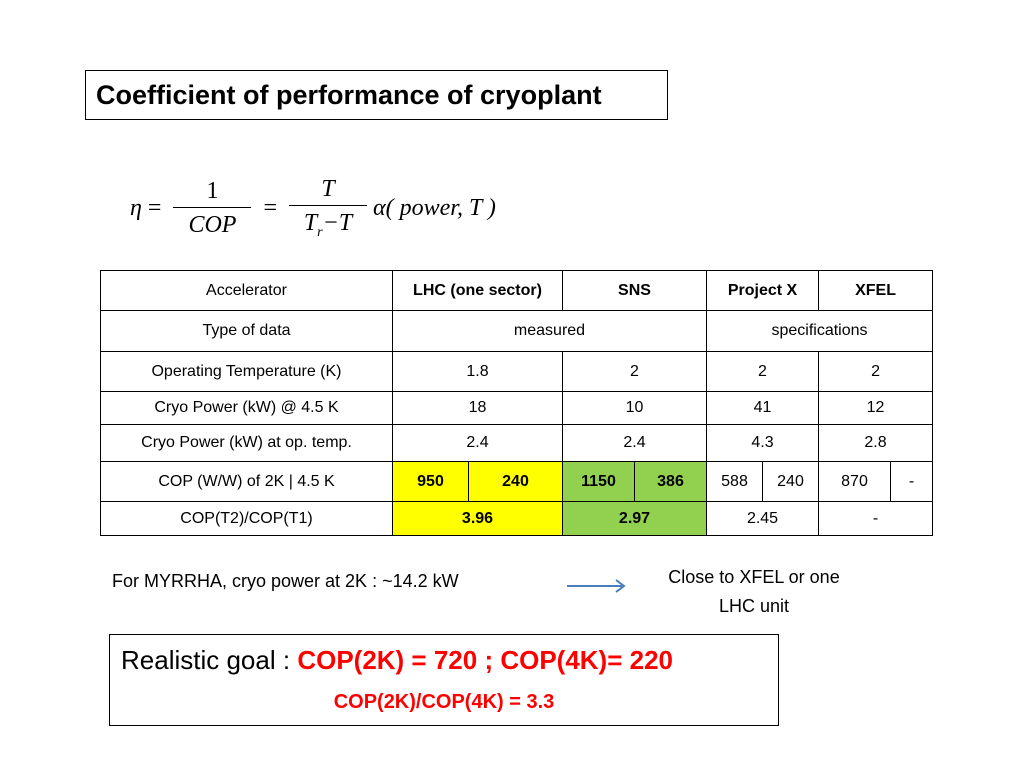 Image resolution: width=1024 pixels, height=768 pixels. Describe the element at coordinates (212, 224) in the screenshot. I see `formula-frac1-denominator: COP` at that location.